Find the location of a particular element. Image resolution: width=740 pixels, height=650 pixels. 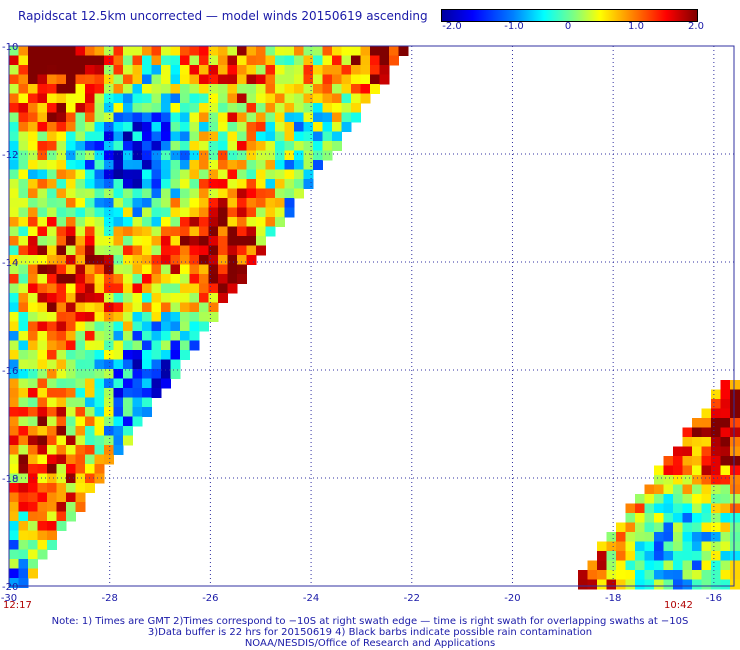

latitude-label: -14 is located at coordinates (10, 263).